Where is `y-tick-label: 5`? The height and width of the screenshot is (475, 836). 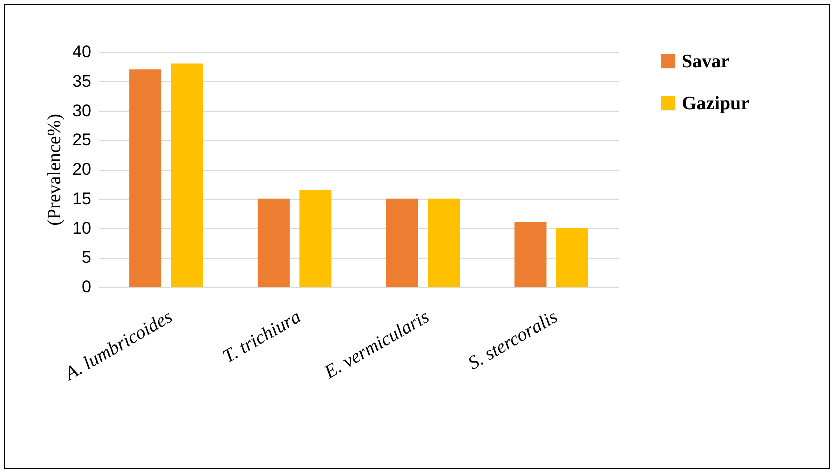
y-tick-label: 5 is located at coordinates (87, 258).